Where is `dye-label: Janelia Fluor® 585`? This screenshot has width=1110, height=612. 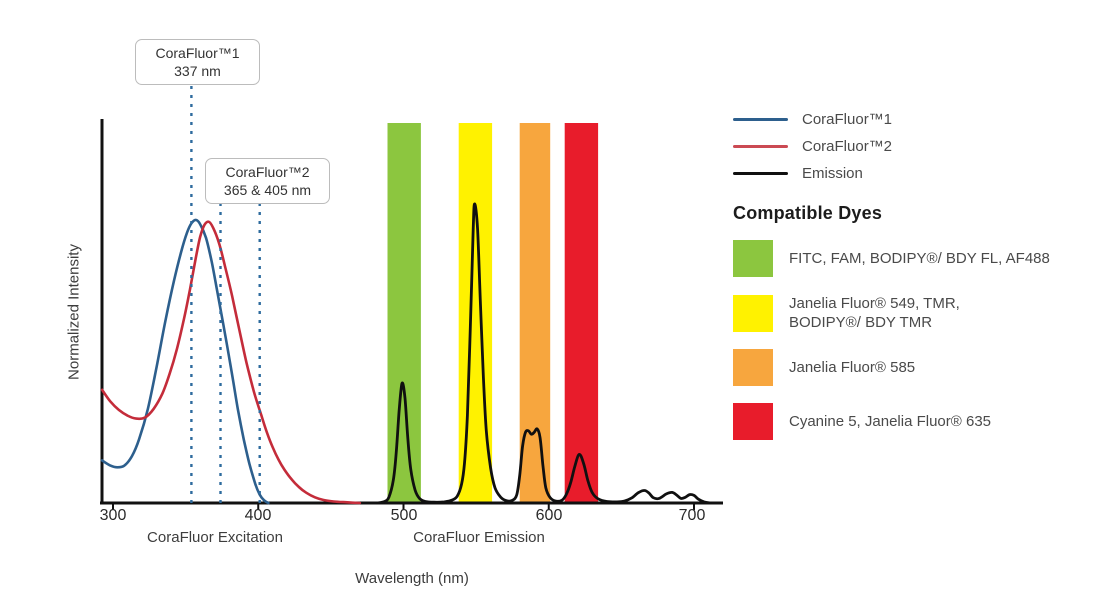 dye-label: Janelia Fluor® 585 is located at coordinates (852, 367).